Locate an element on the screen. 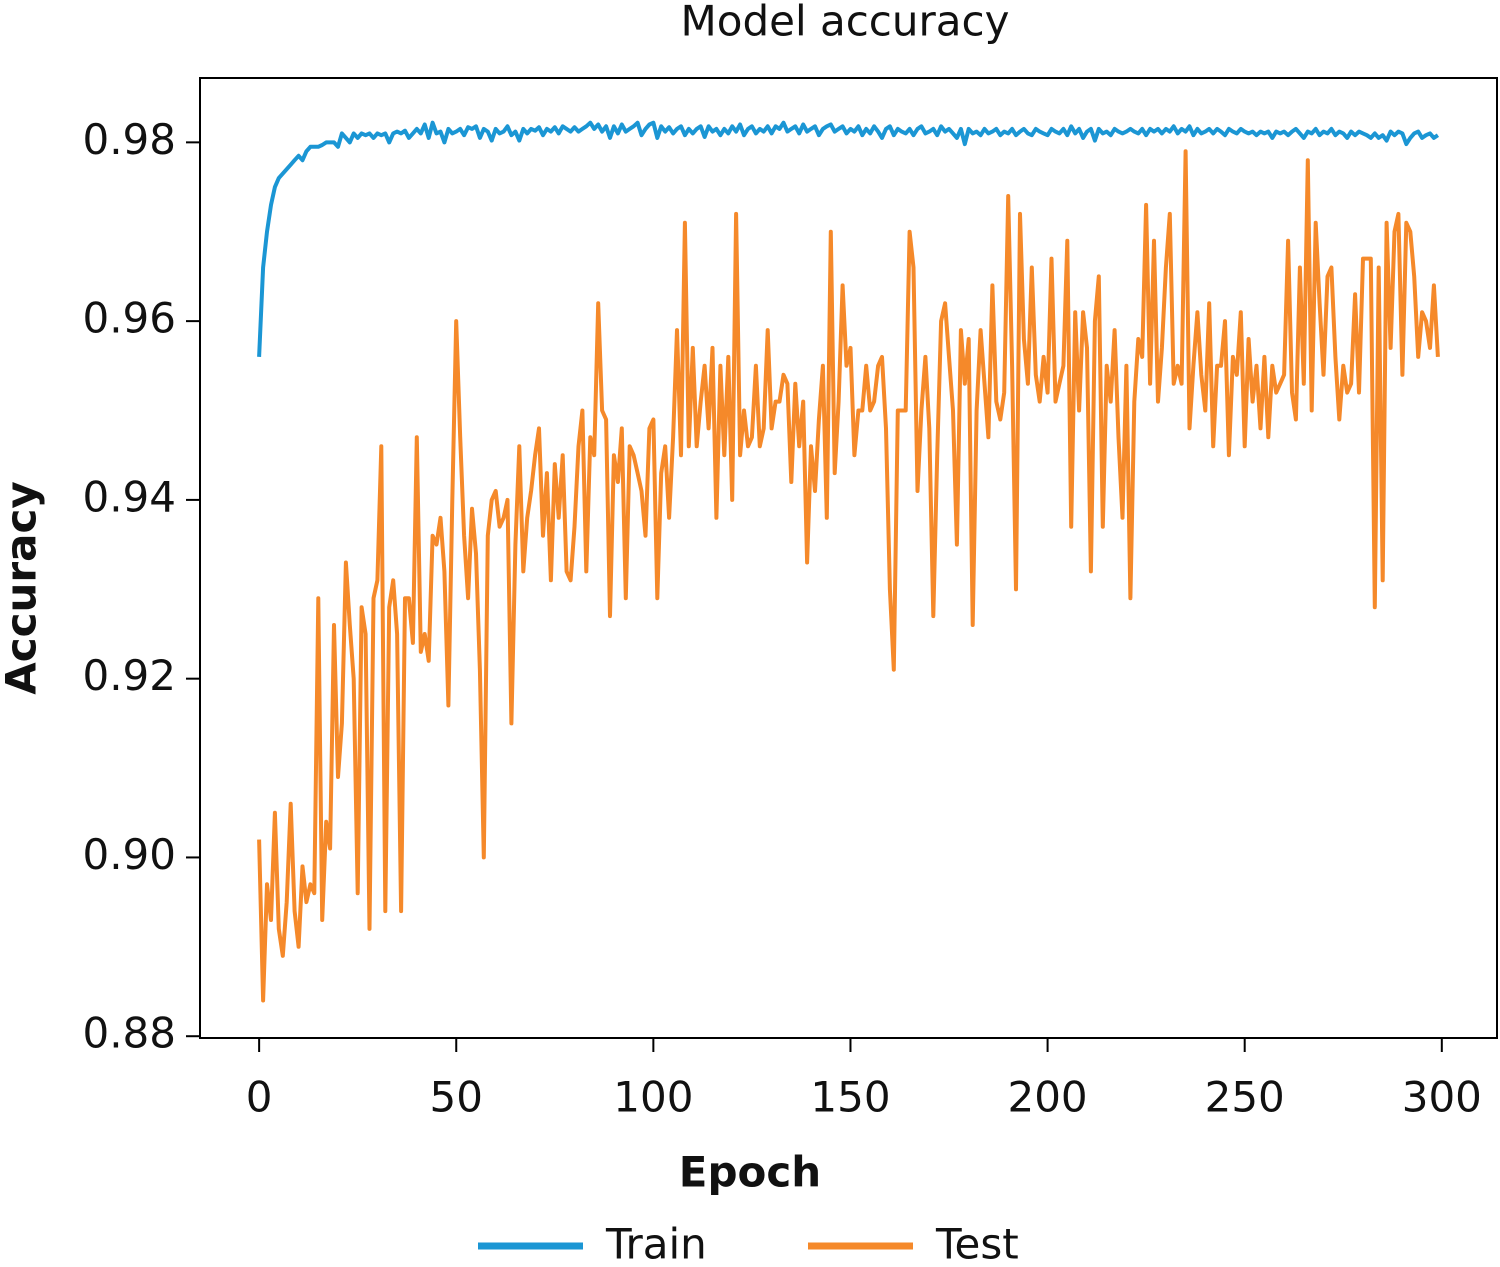 The width and height of the screenshot is (1500, 1267). x-tick-label: 150 is located at coordinates (850, 1097).